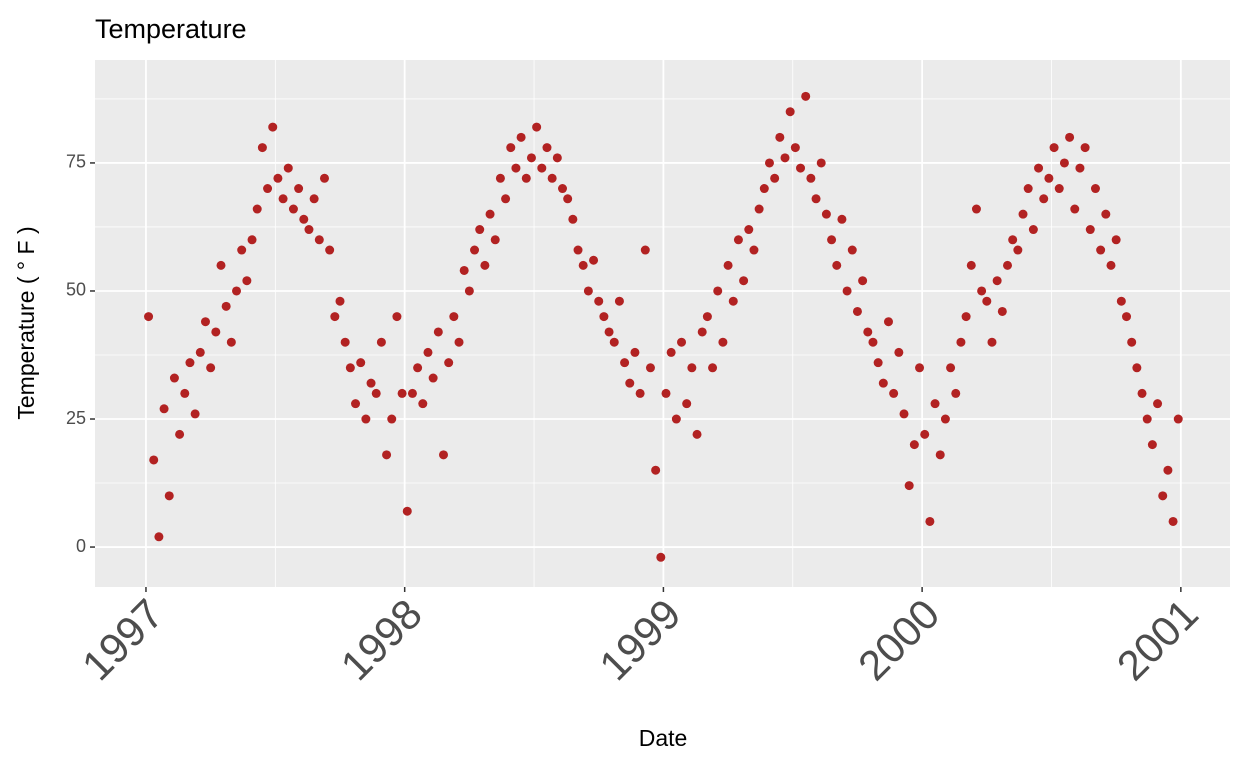 This screenshot has width=1248, height=768. I want to click on y-tick-label: 0, so click(81, 546).